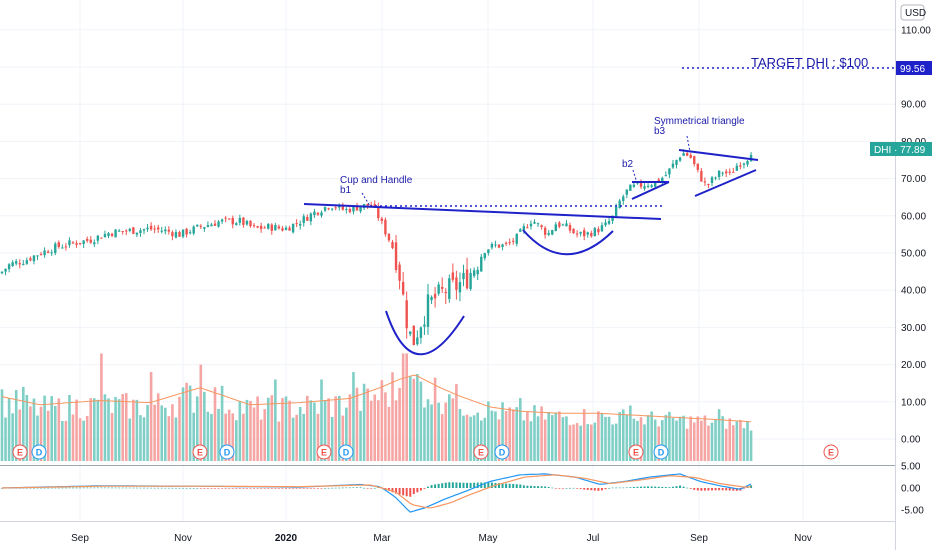  What do you see at coordinates (441, 538) in the screenshot?
I see `time-axis: Sep Nov 2020 Mar May Jul Sep Nov` at bounding box center [441, 538].